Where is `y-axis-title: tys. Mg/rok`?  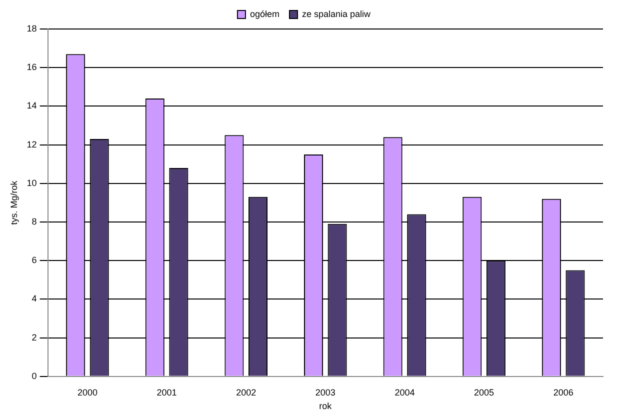
y-axis-title: tys. Mg/rok is located at coordinates (13, 202).